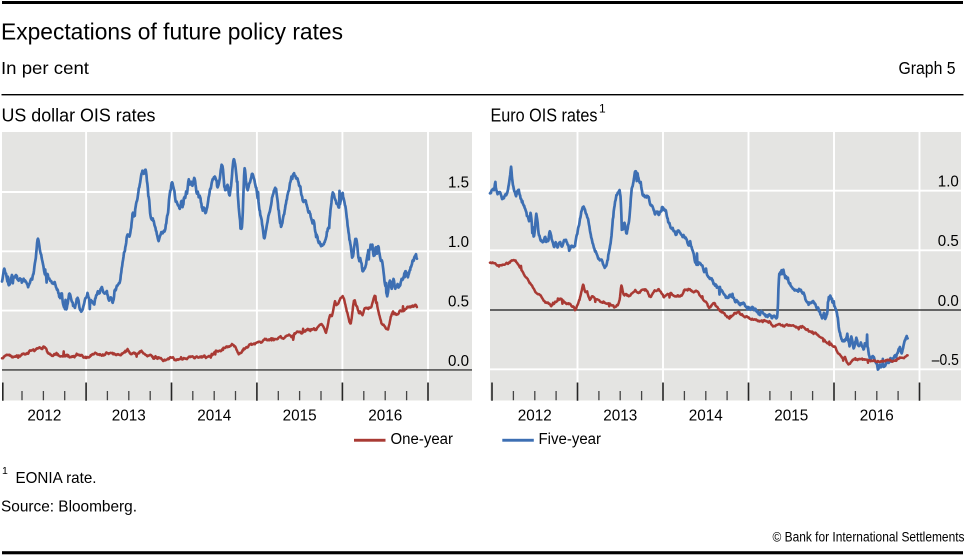 This screenshot has width=966, height=560. I want to click on svg-text: Graph 5, so click(927, 68).